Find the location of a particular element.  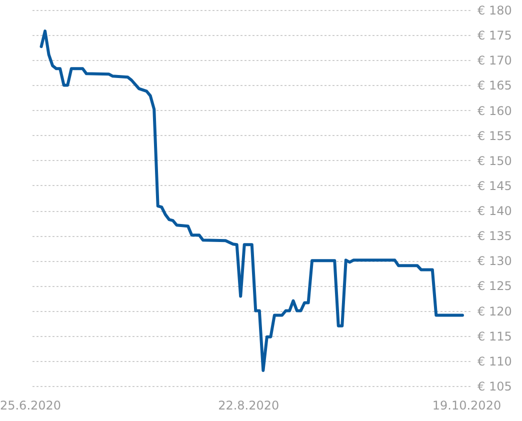

y-tick-label: € 155 is located at coordinates (495, 135).